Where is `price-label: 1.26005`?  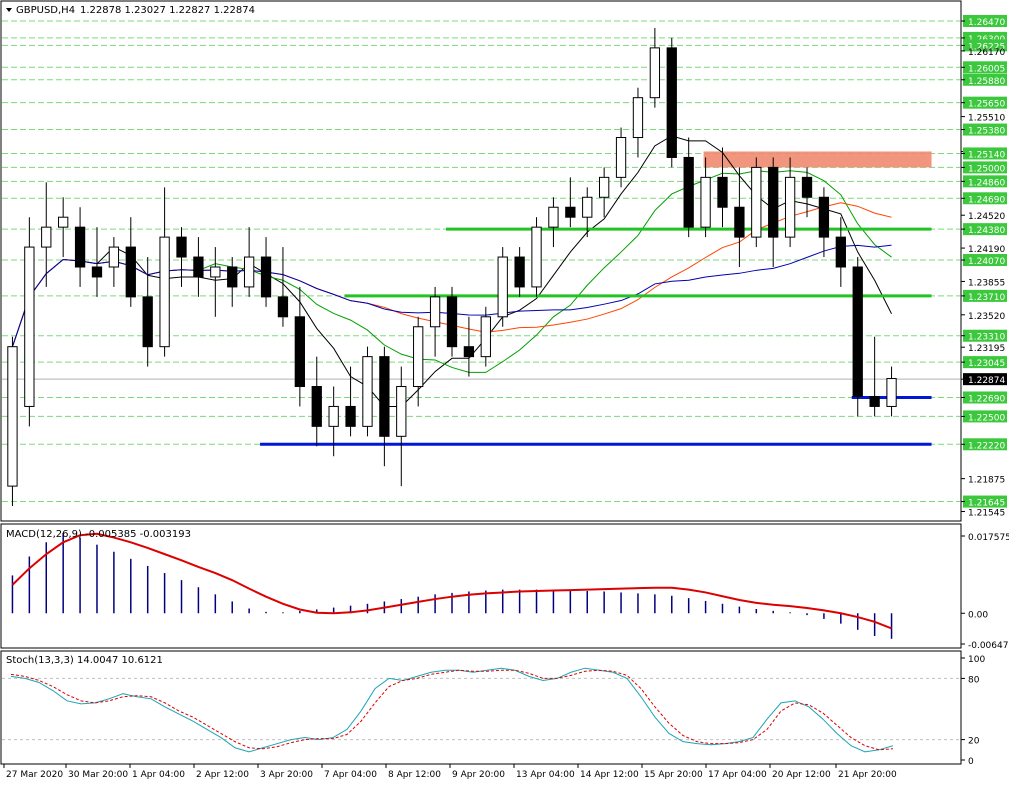
price-label: 1.26005 is located at coordinates (986, 69).